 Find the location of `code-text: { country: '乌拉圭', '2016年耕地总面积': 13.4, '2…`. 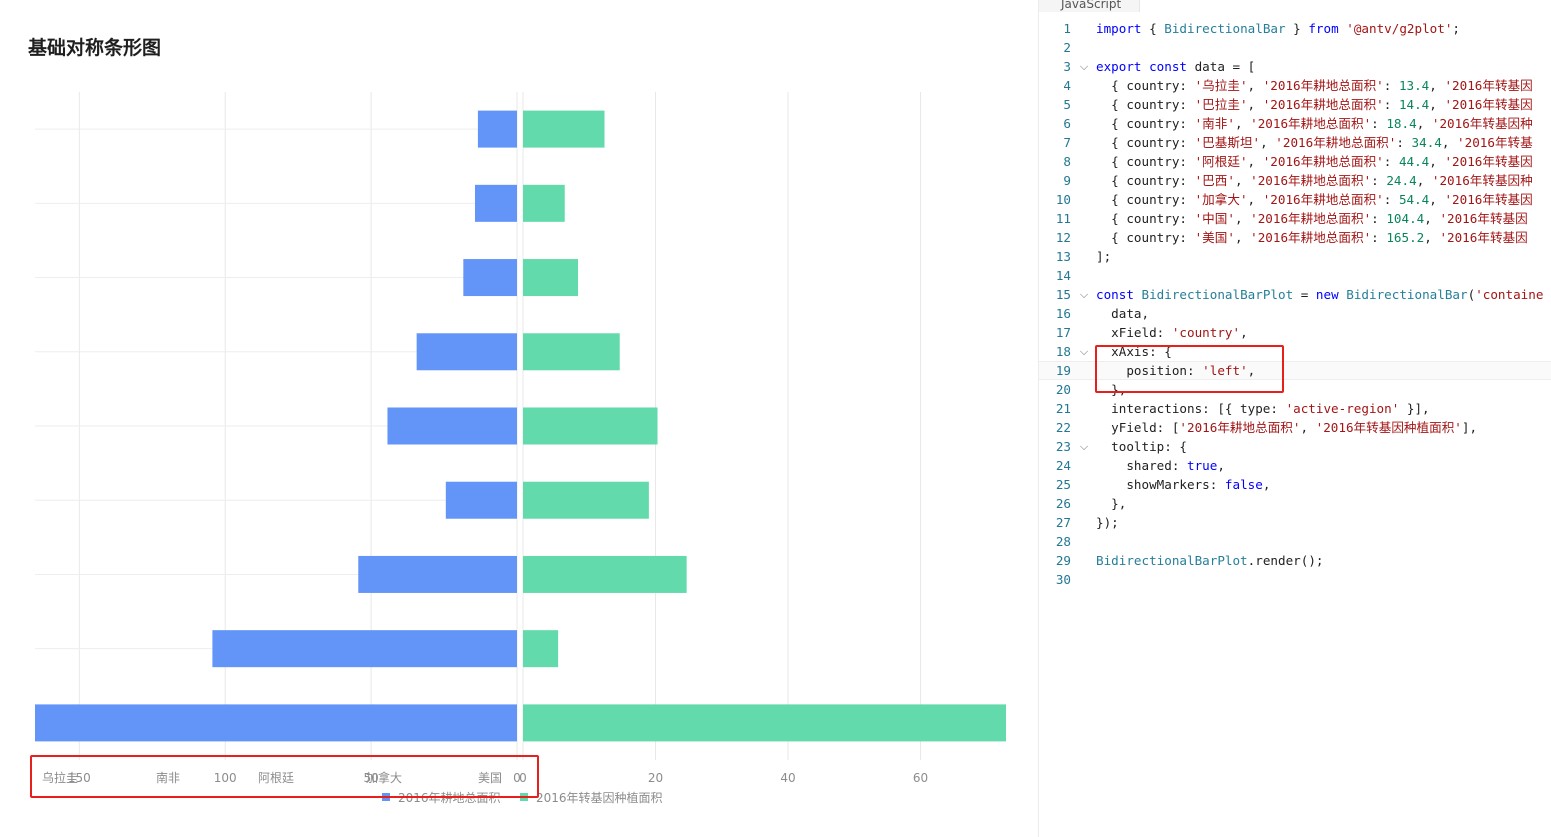

code-text: { country: '乌拉圭', '2016年耕地总面积': 13.4, '2… is located at coordinates (1314, 85).